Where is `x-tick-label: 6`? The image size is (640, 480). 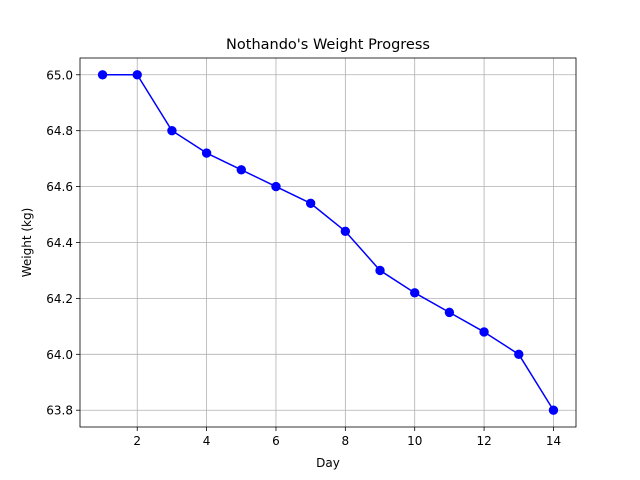 x-tick-label: 6 is located at coordinates (276, 441).